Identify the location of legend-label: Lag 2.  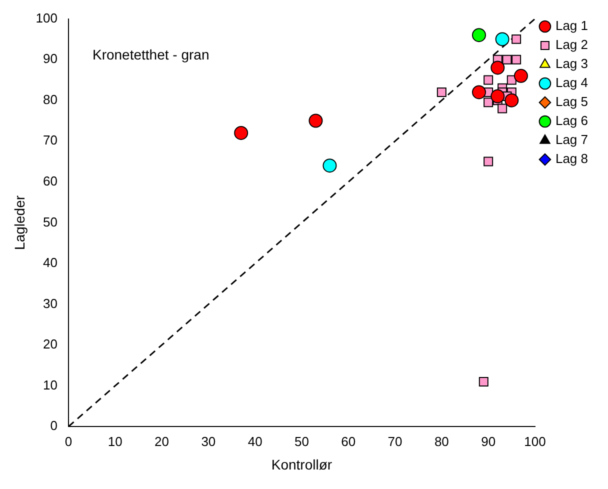
(571, 44).